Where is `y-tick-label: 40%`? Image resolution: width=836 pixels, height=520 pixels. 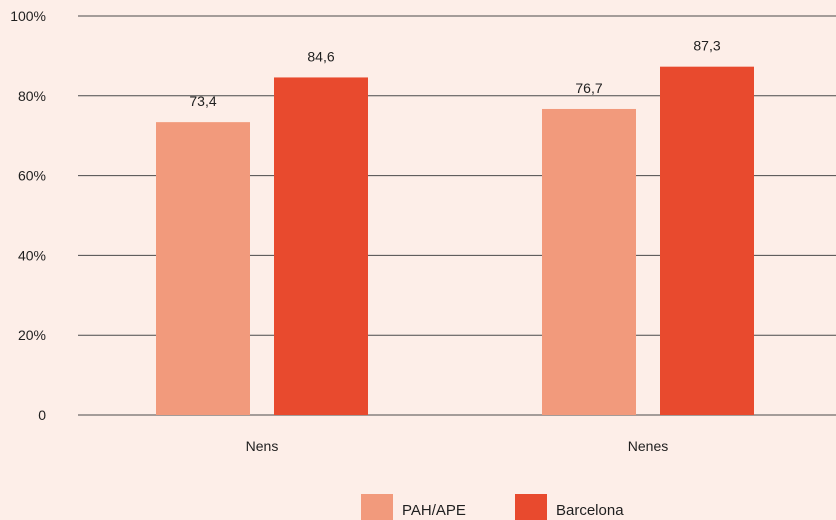 y-tick-label: 40% is located at coordinates (32, 255).